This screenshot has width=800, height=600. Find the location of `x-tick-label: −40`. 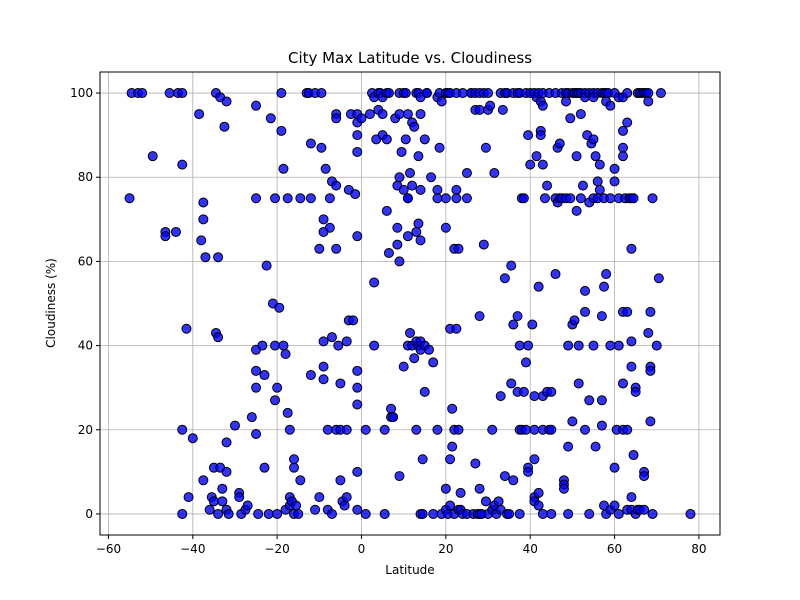

x-tick-label: −40 is located at coordinates (192, 549).